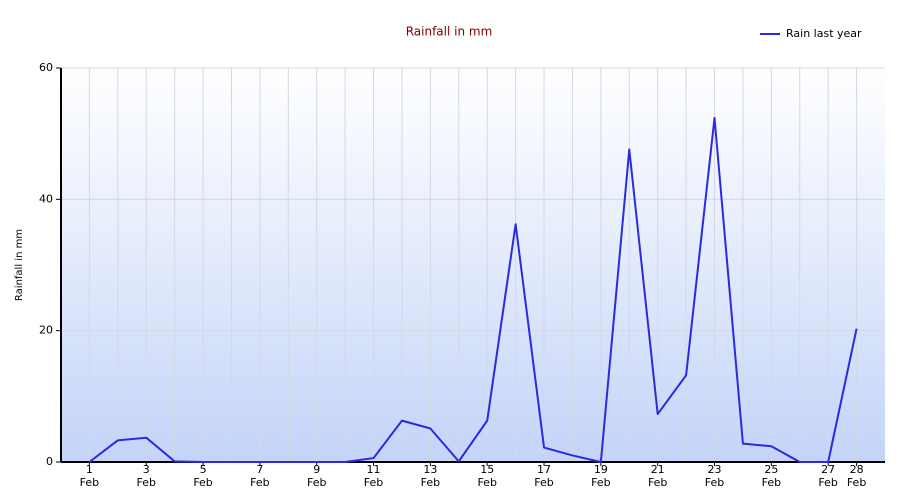  Describe the element at coordinates (146, 476) in the screenshot. I see `x-tick-label: 3 Feb` at that location.